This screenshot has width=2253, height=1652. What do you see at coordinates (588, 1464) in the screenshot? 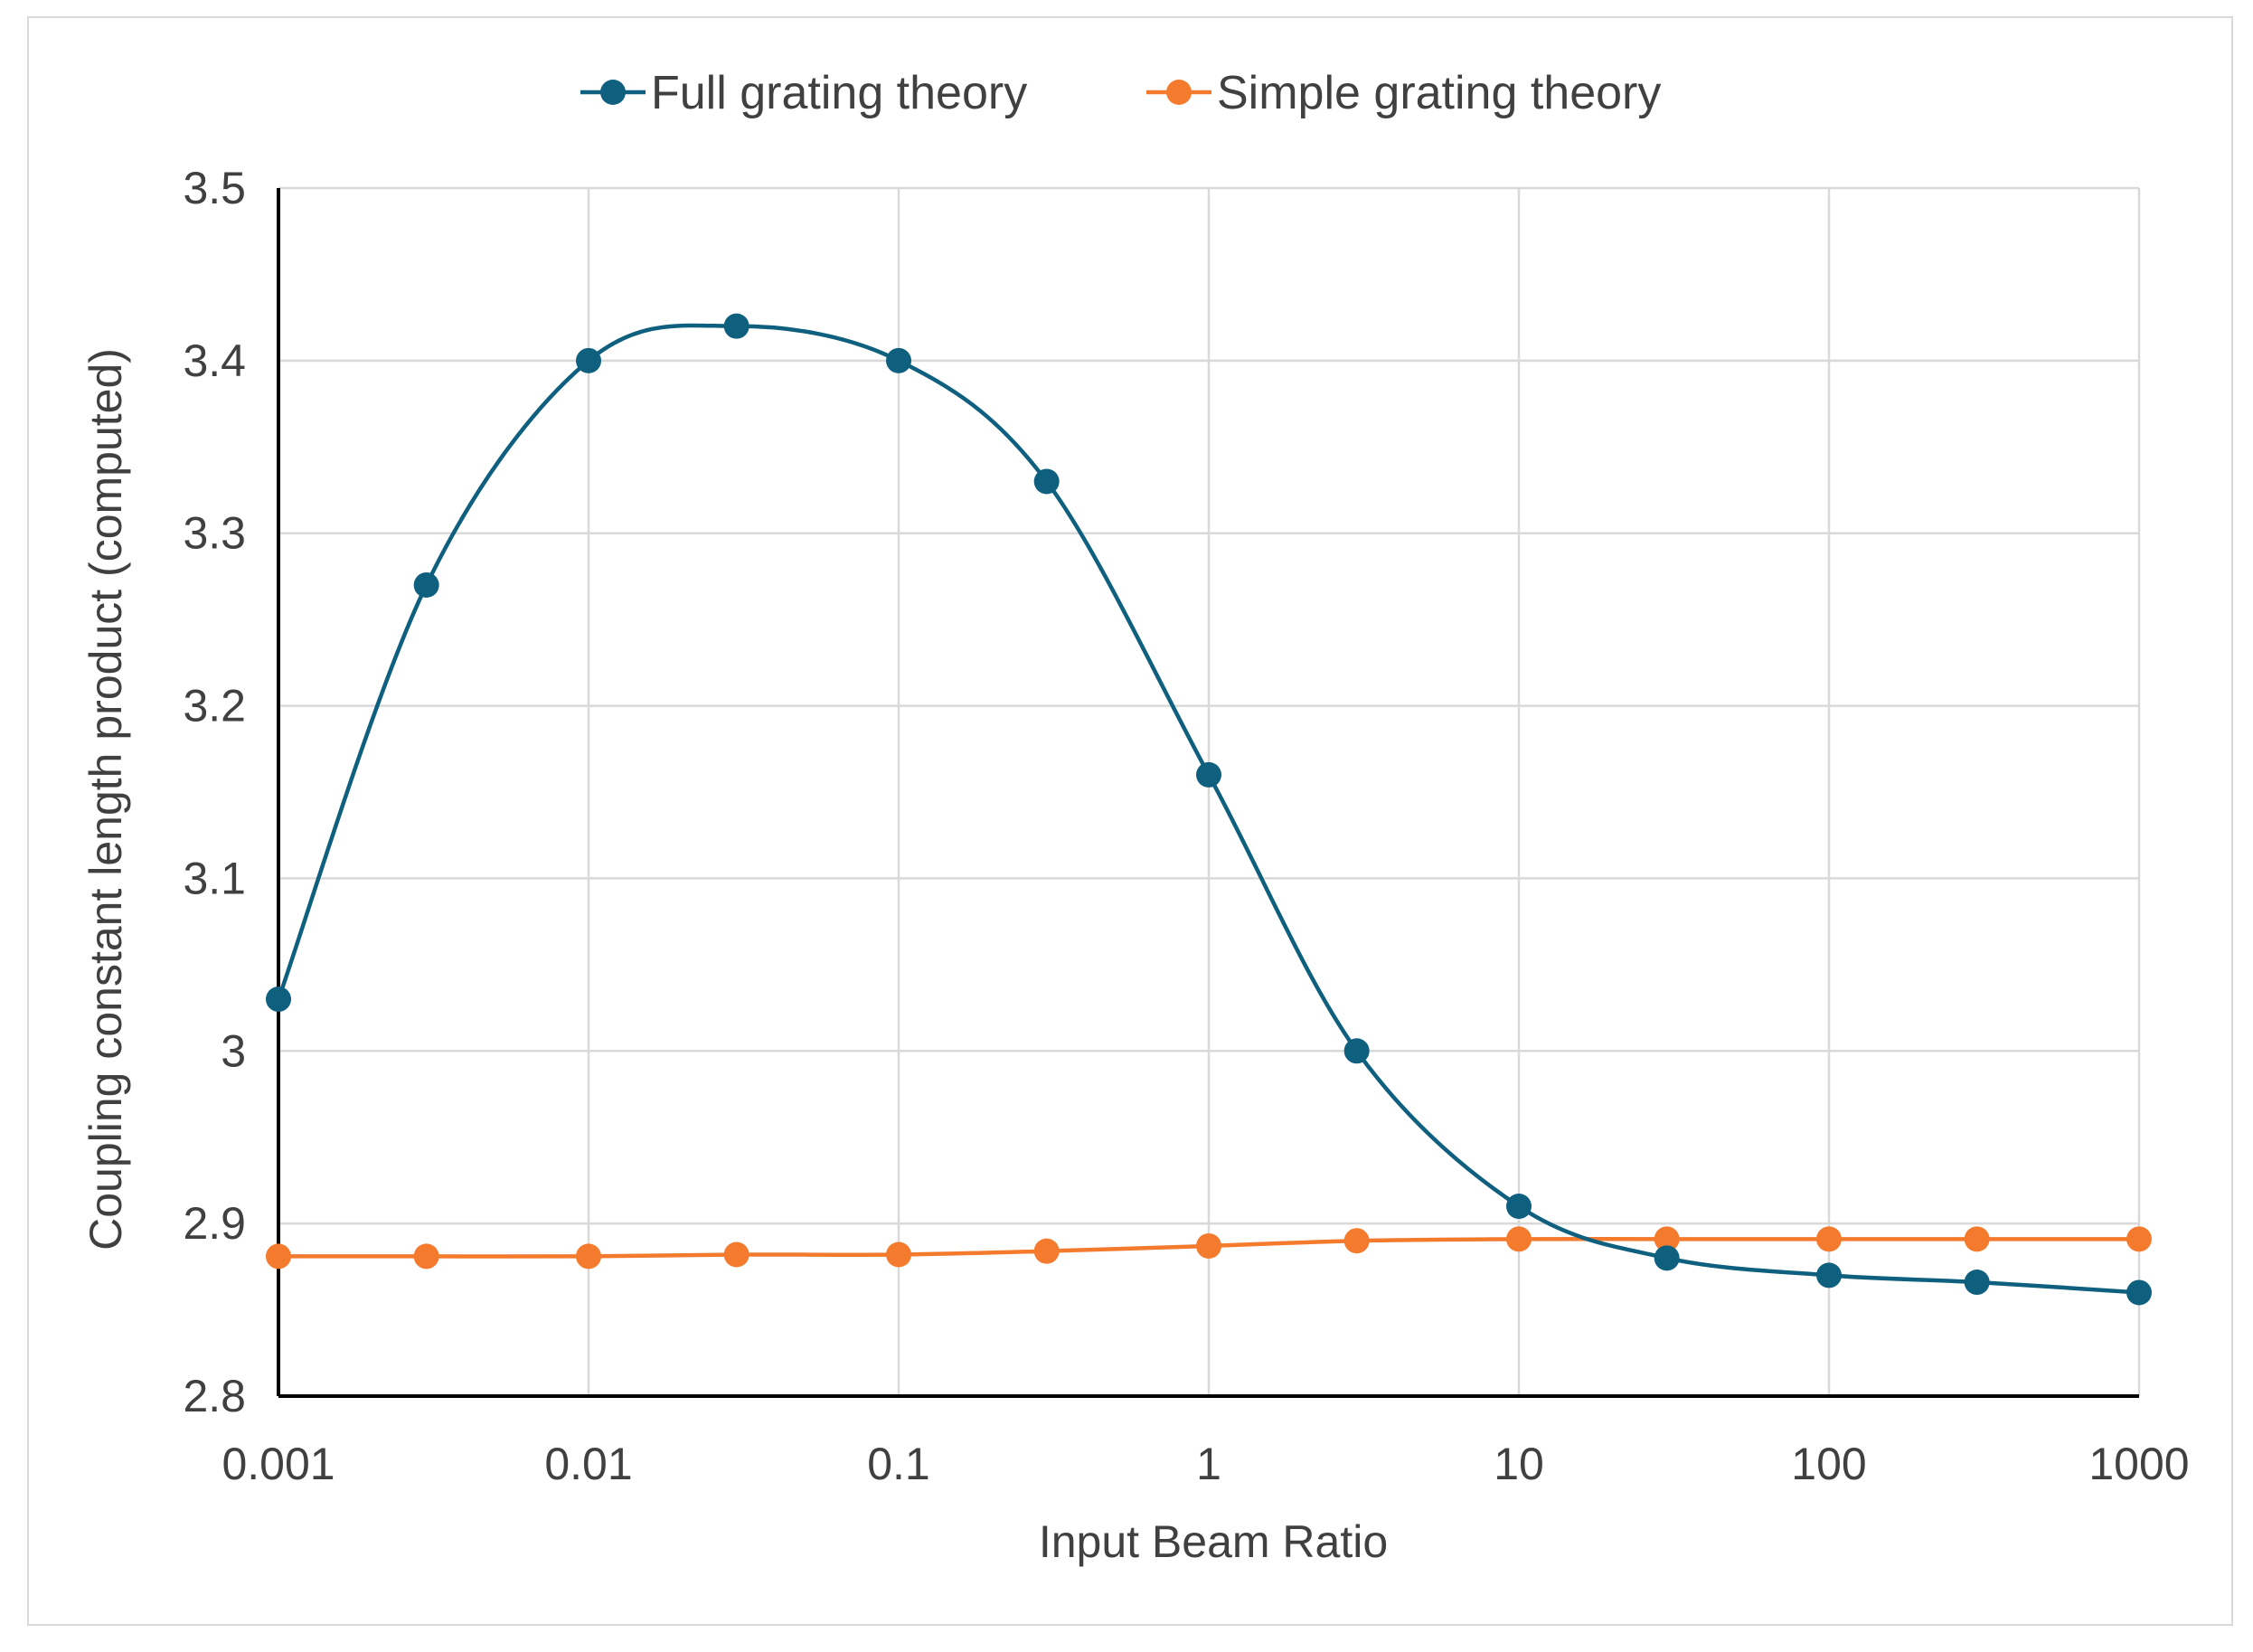
I see `x-tick-label: 0.01` at bounding box center [588, 1464].